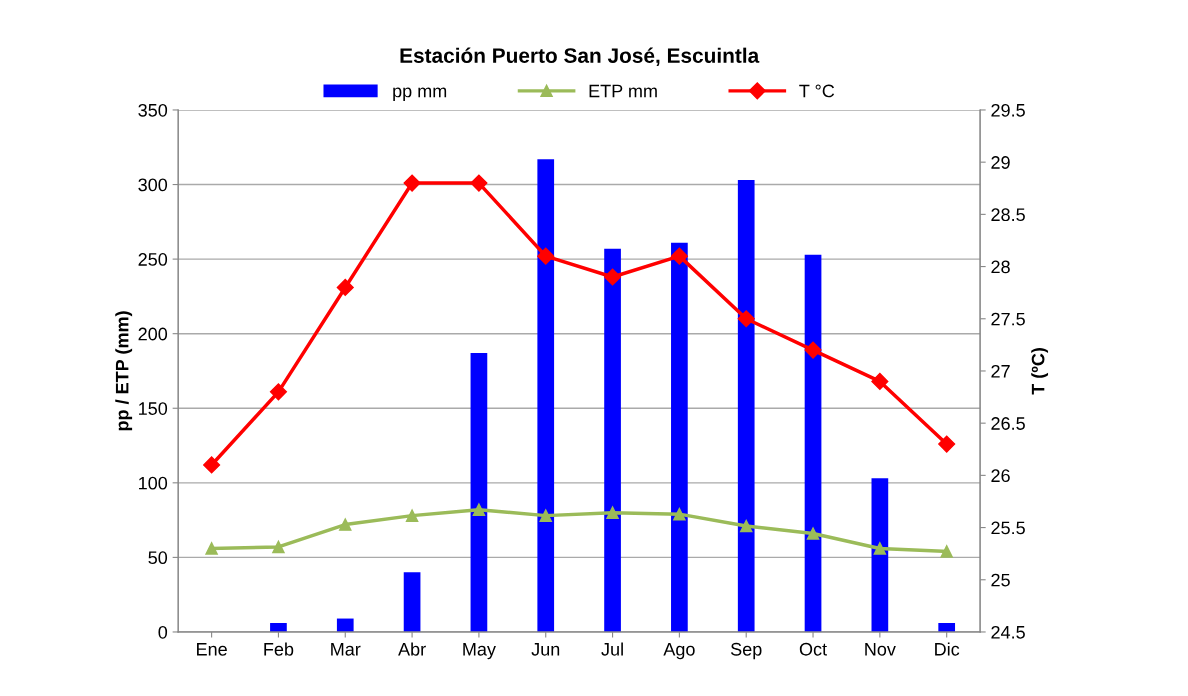 Image resolution: width=1188 pixels, height=696 pixels. I want to click on y-tick-label: 200, so click(153, 334).